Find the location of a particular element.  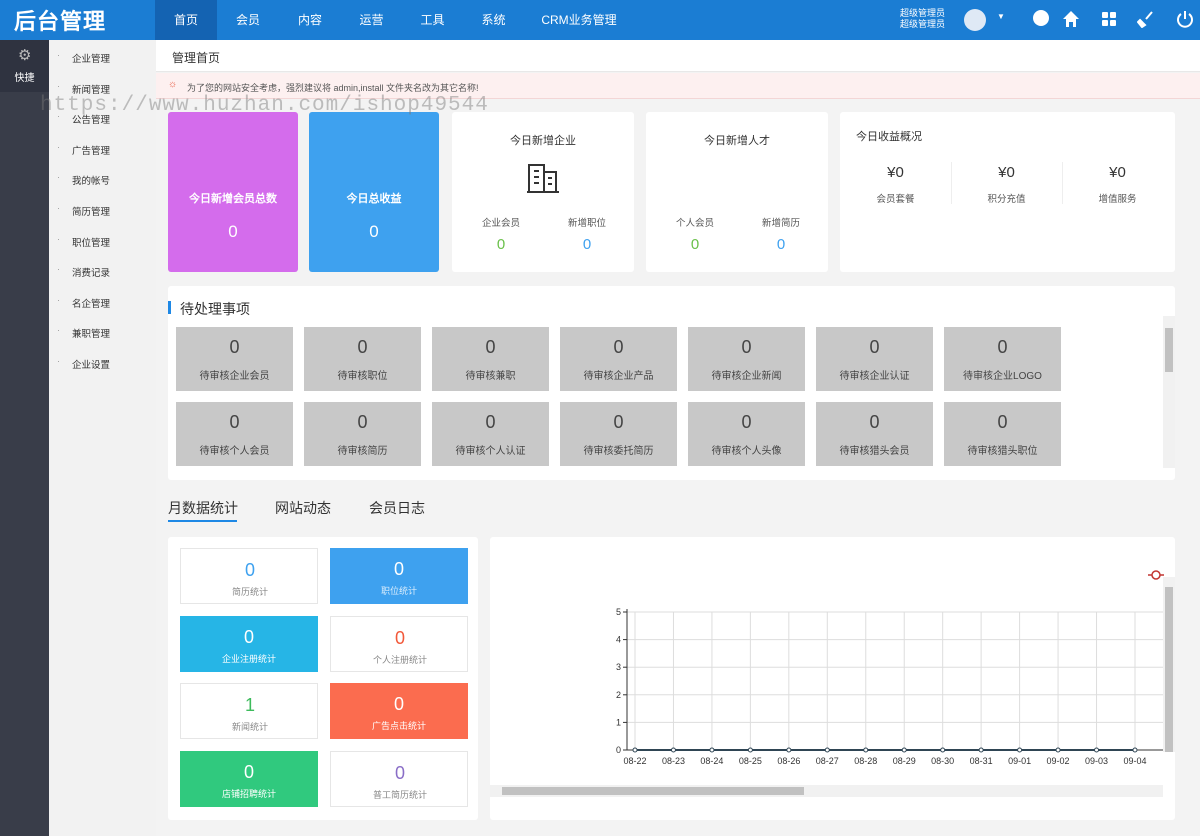

top-bar: 后台管理 ▼ 首页 会员 内容 运营 工具 系统 CRM业务管理 超级管理员 超级管理员 is located at coordinates (600, 20).